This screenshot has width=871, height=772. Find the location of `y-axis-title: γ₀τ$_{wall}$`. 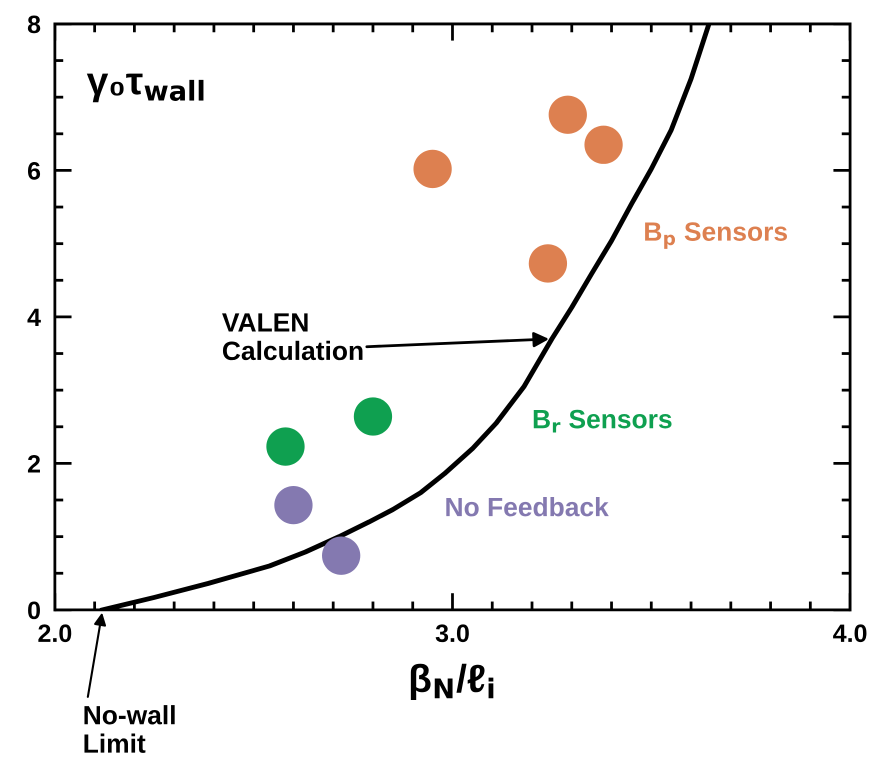

y-axis-title: γ₀τ$_{wall}$ is located at coordinates (145, 88).